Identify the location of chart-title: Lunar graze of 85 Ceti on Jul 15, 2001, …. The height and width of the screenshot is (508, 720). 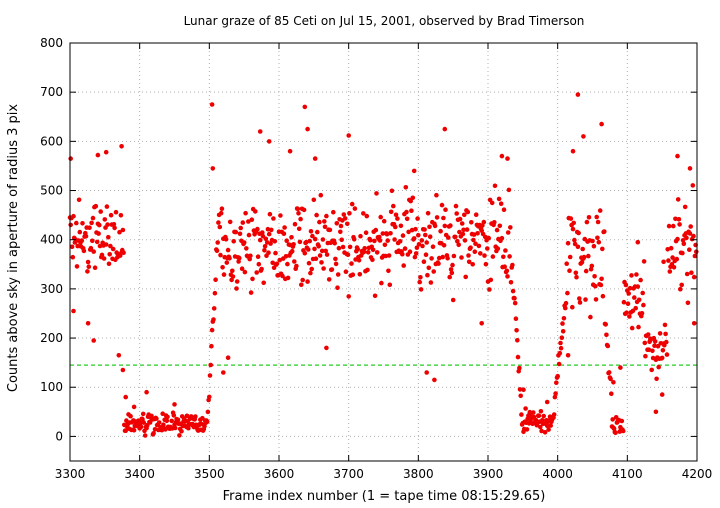
(384, 21).